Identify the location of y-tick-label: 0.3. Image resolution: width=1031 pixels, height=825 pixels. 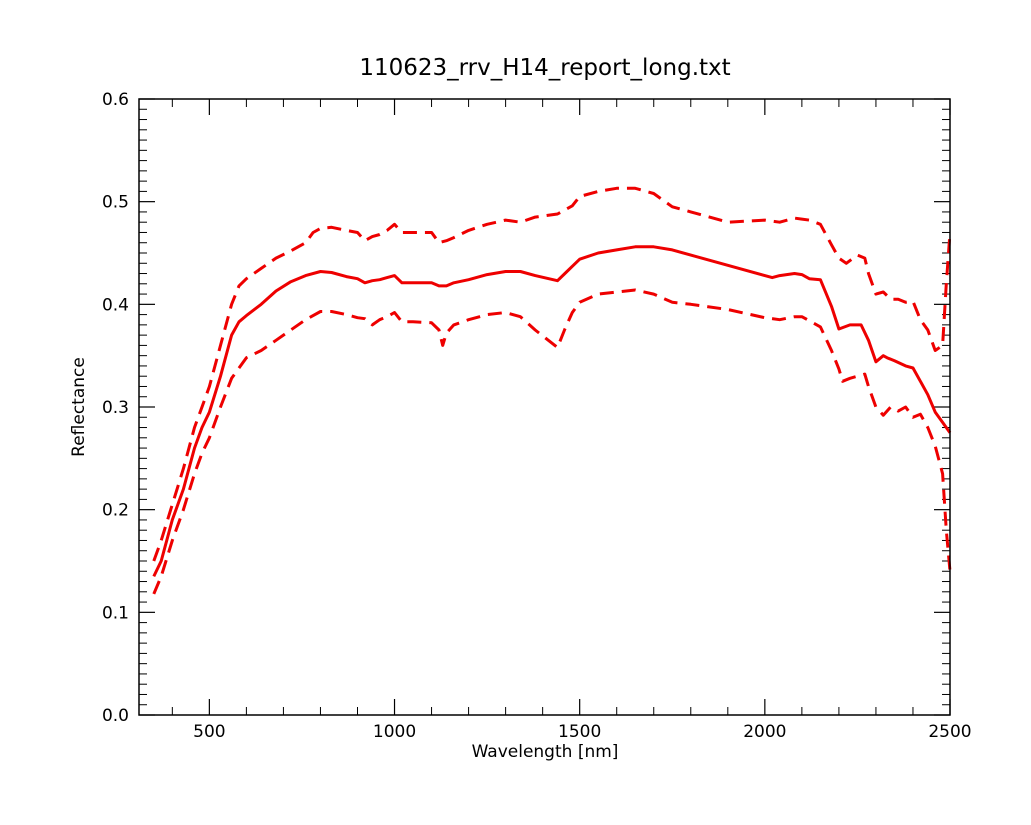
(115, 408).